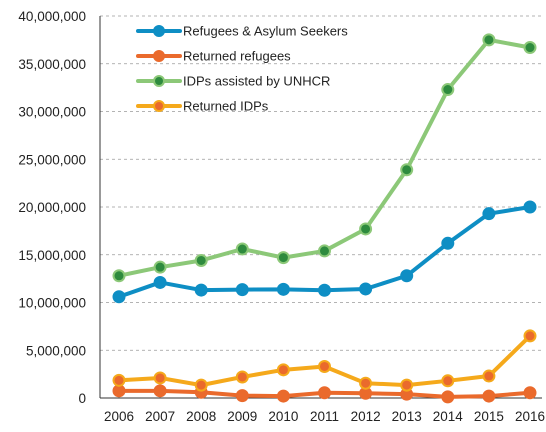 This screenshot has width=546, height=432. What do you see at coordinates (226, 106) in the screenshot?
I see `legend-label: Returned IDPs` at bounding box center [226, 106].